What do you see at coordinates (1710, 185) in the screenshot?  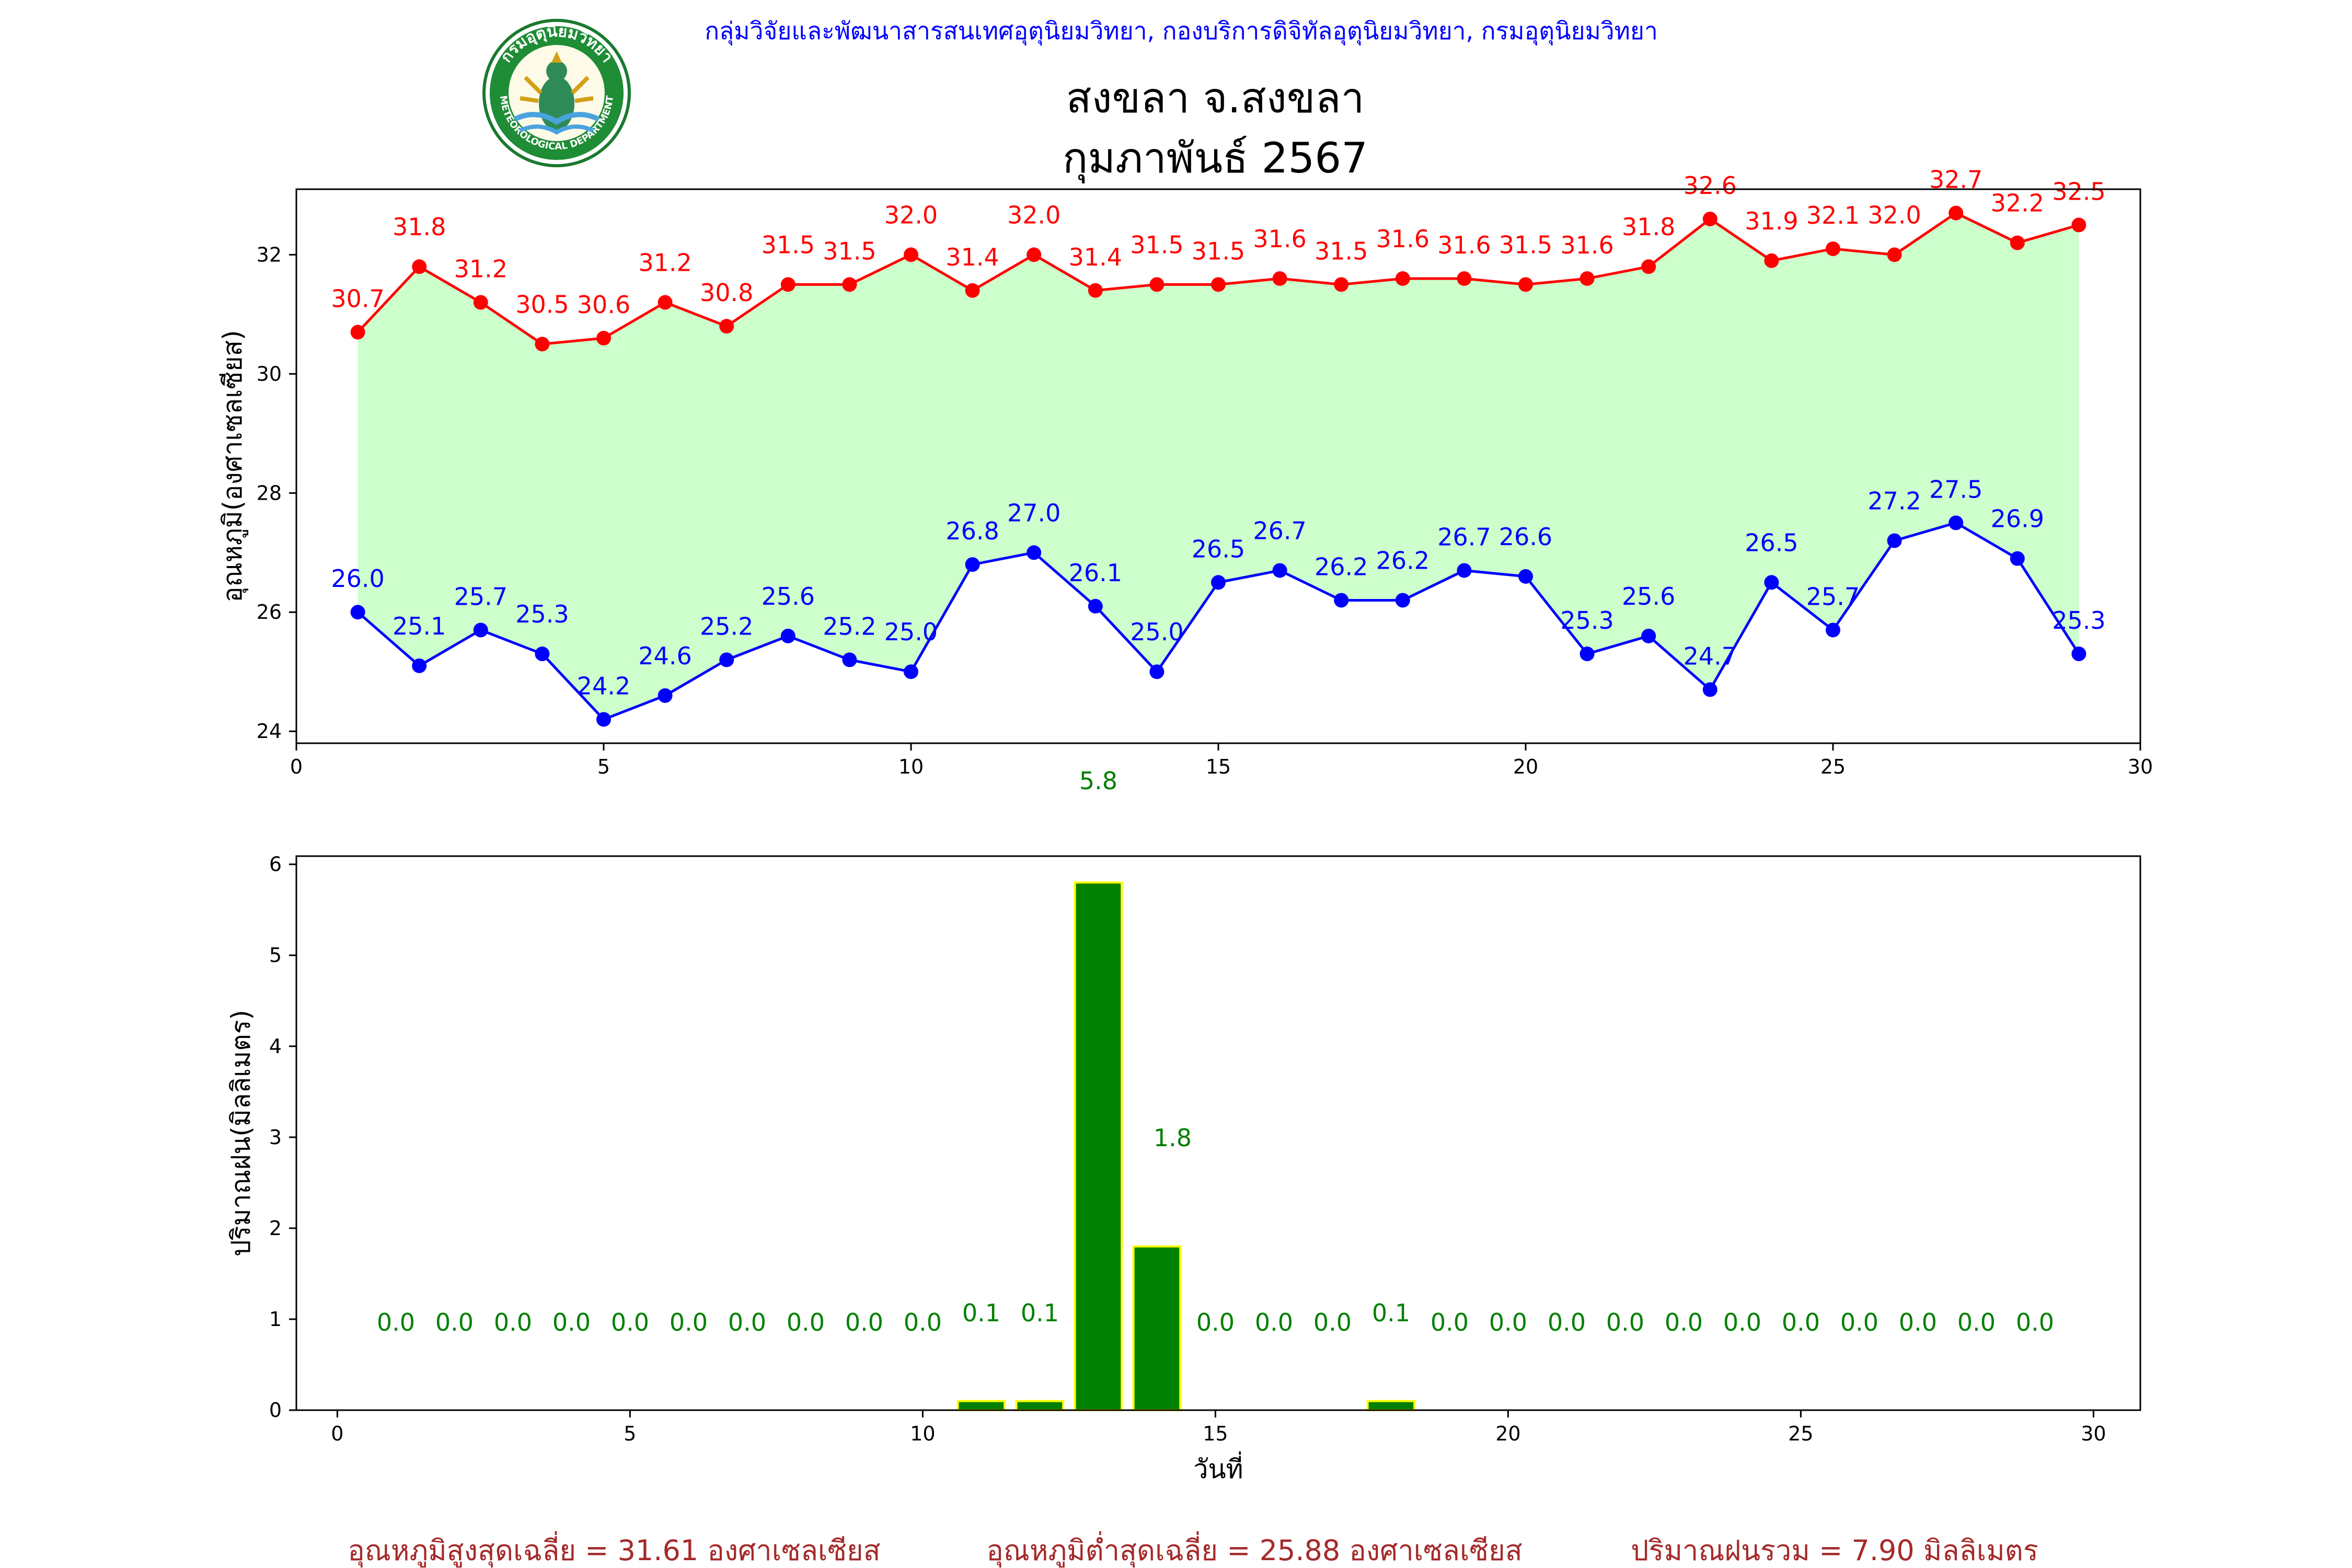 I see `temperature-max-value-label: 32.6` at bounding box center [1710, 185].